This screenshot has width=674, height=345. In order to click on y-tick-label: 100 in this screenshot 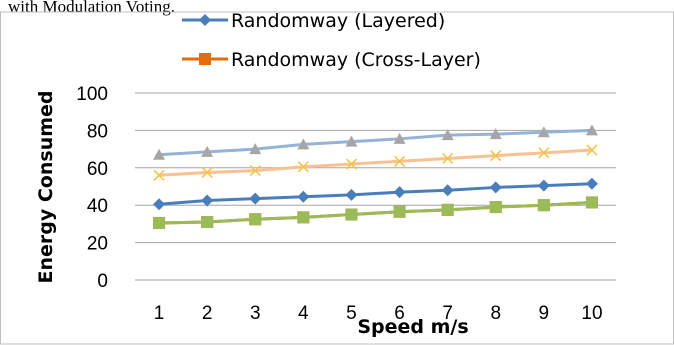, I will do `click(92, 94)`.